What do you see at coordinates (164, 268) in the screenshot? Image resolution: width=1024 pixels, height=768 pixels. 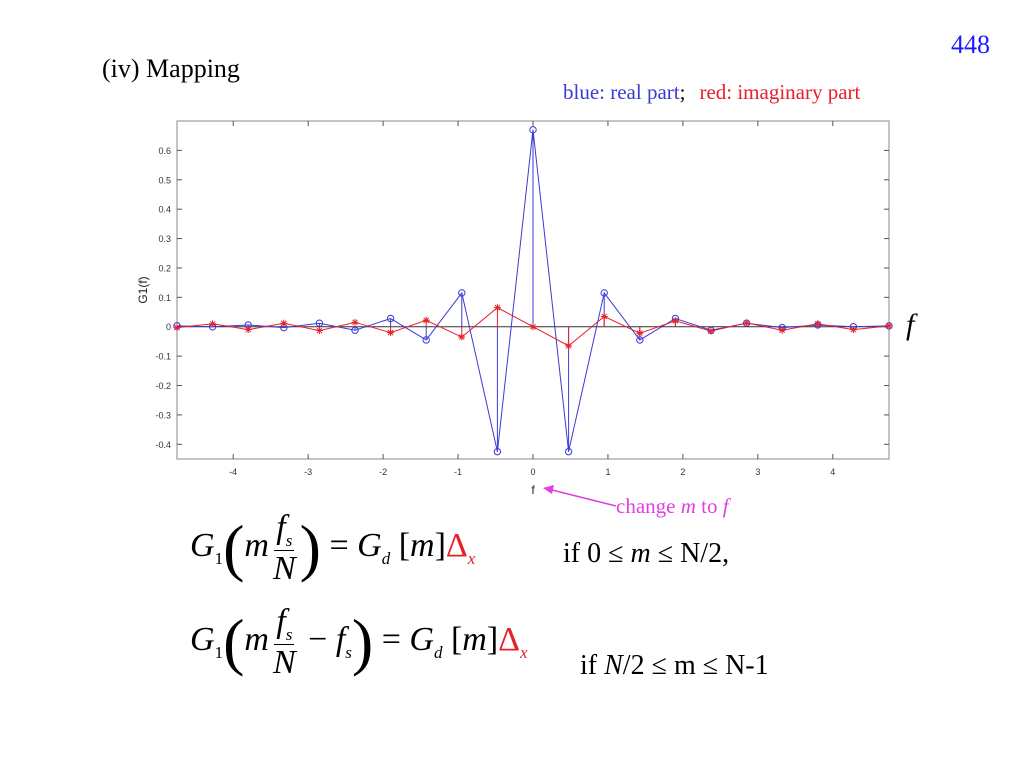 I see `y-tick-label: 0.2` at bounding box center [164, 268].